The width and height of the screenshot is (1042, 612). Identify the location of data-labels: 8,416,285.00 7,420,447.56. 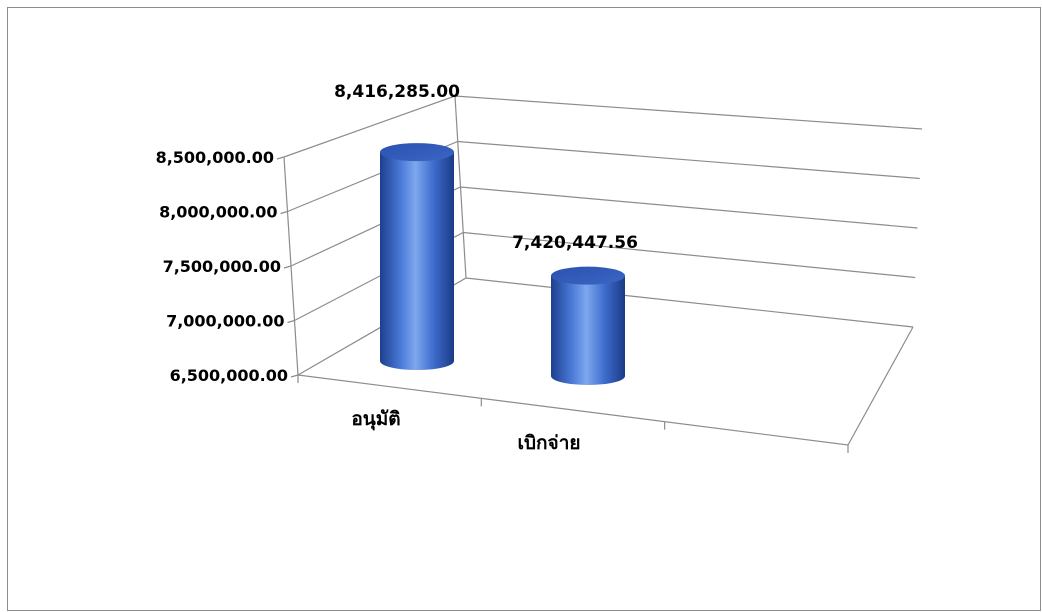
(486, 167).